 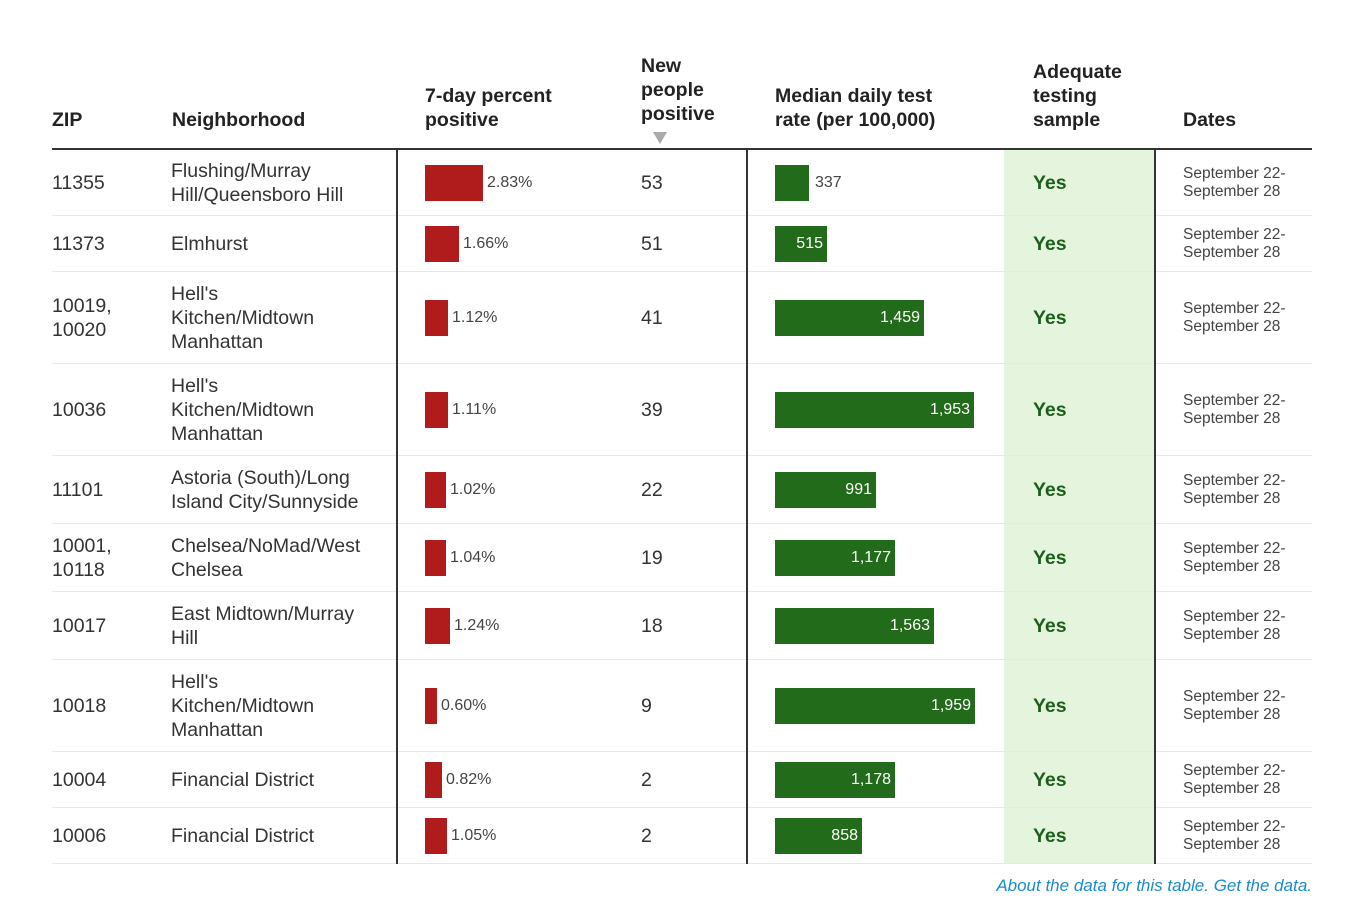 I want to click on header-zip: ZIP, so click(x=67, y=120).